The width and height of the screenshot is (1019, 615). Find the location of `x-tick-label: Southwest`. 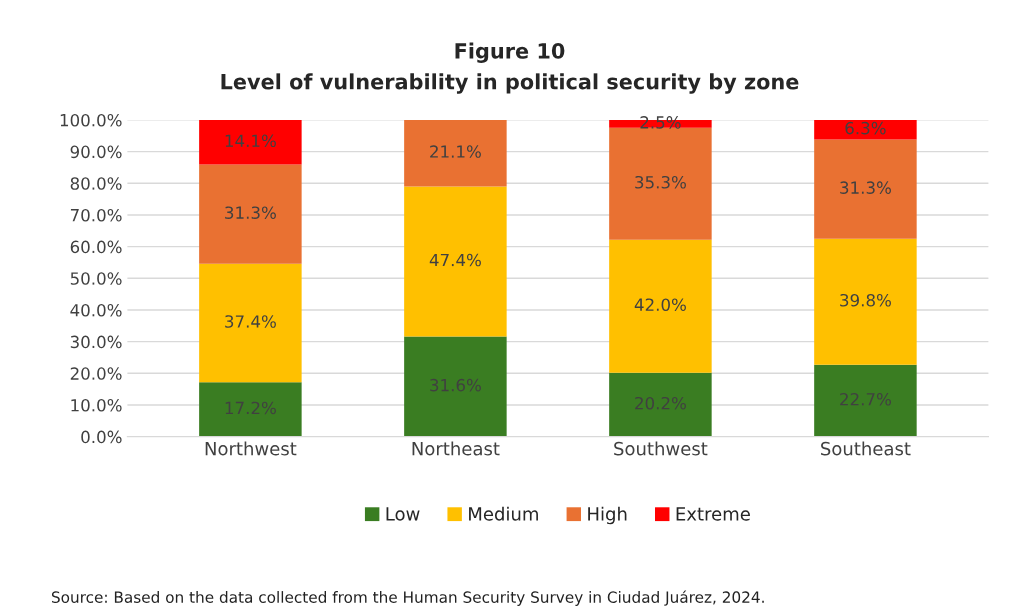

x-tick-label: Southwest is located at coordinates (661, 448).